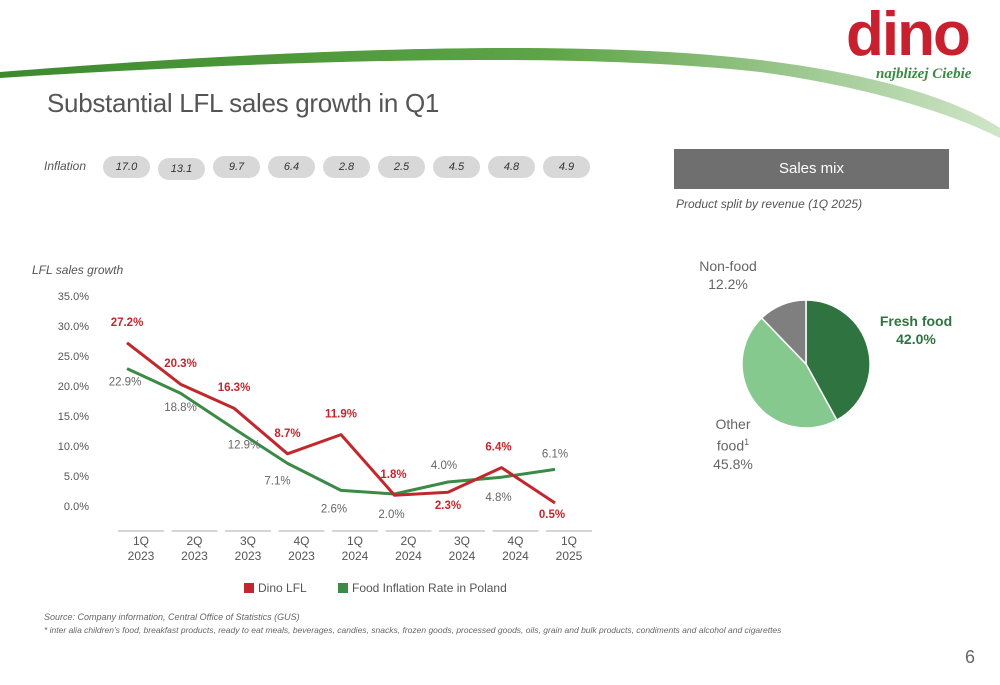 The width and height of the screenshot is (1000, 685). Describe the element at coordinates (730, 445) in the screenshot. I see `pie-other-name-line2: food` at that location.